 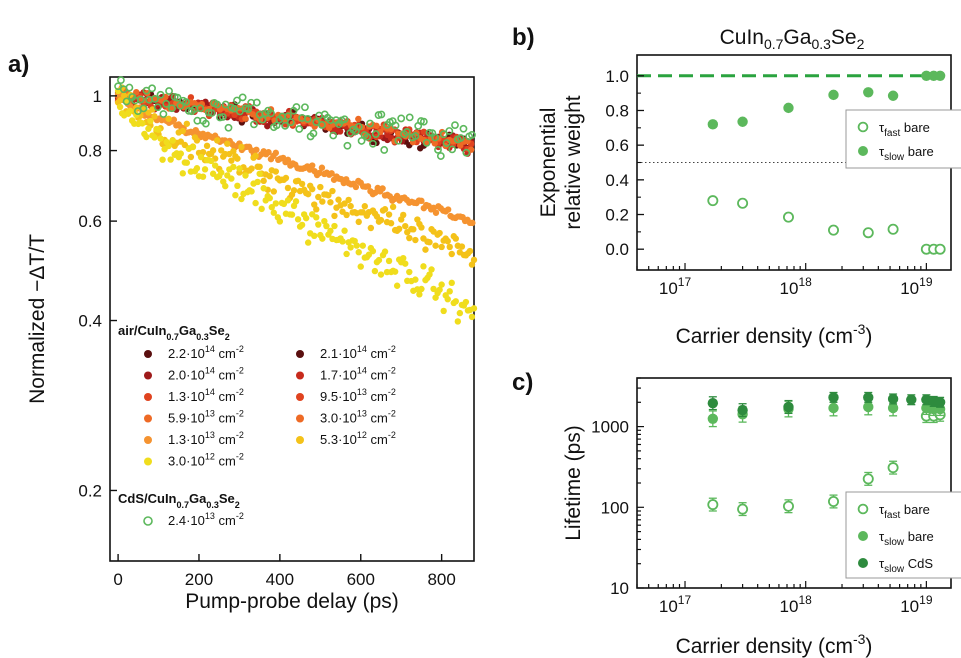 What do you see at coordinates (358, 438) in the screenshot?
I see `legend-entry: 5.3·1012 cm-2` at bounding box center [358, 438].